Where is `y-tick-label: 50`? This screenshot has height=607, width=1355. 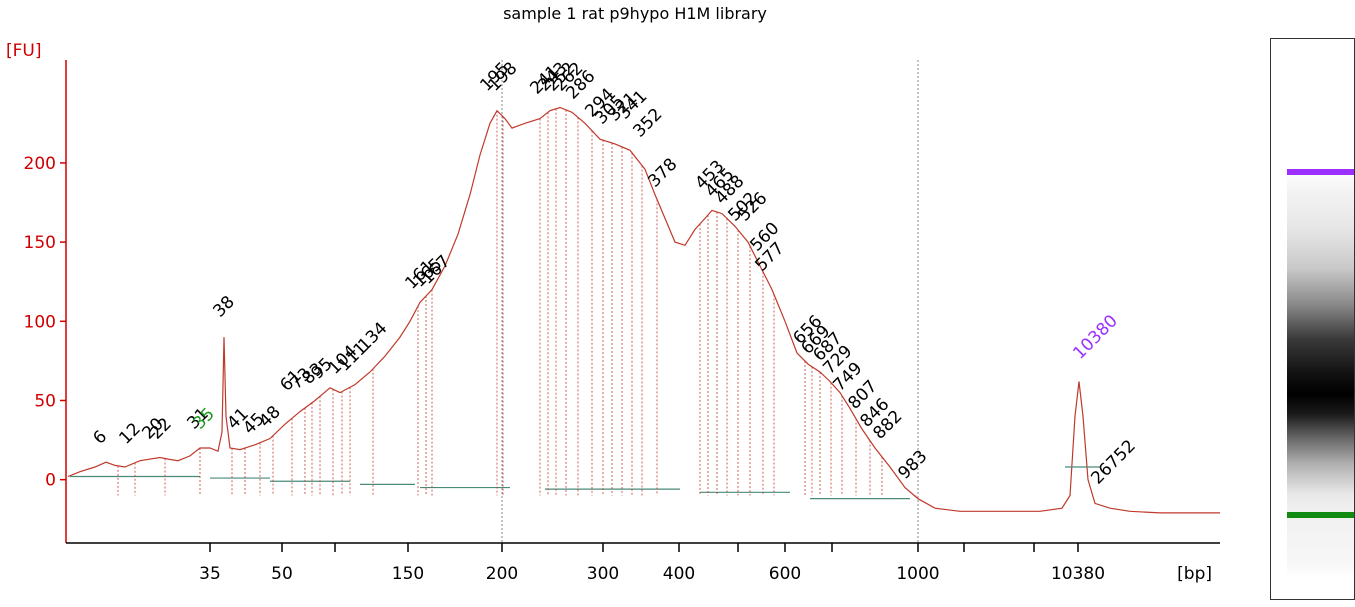
y-tick-label: 50 is located at coordinates (45, 401).